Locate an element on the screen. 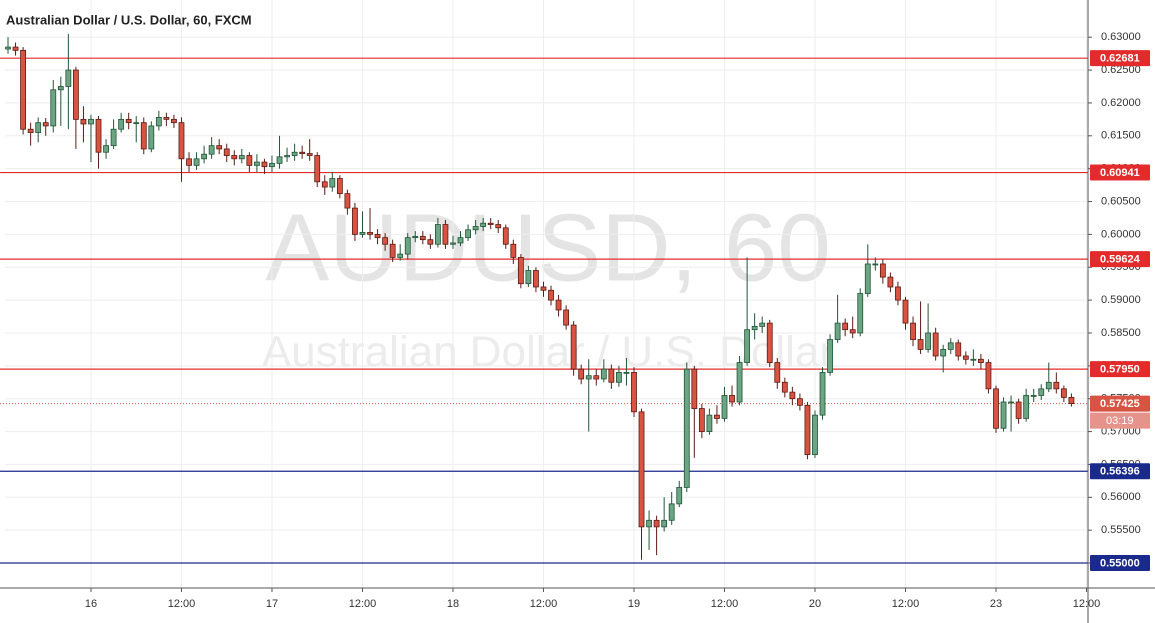  y-tick-label: 0.62000 is located at coordinates (1121, 103).